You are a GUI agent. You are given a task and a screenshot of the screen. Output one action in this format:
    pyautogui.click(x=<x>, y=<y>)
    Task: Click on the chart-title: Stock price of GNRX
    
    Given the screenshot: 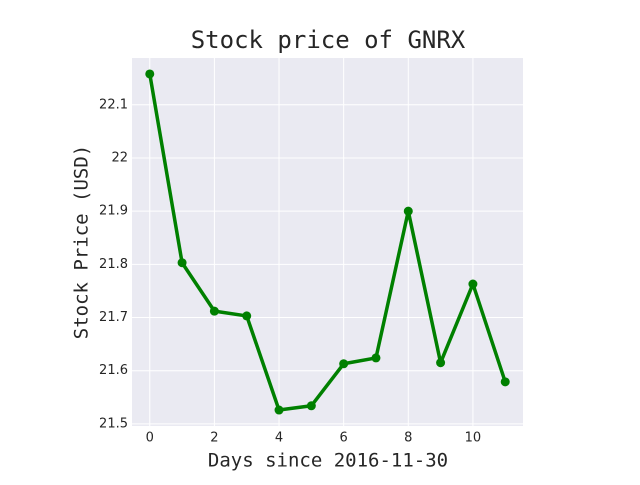 What is the action you would take?
    pyautogui.click(x=328, y=40)
    